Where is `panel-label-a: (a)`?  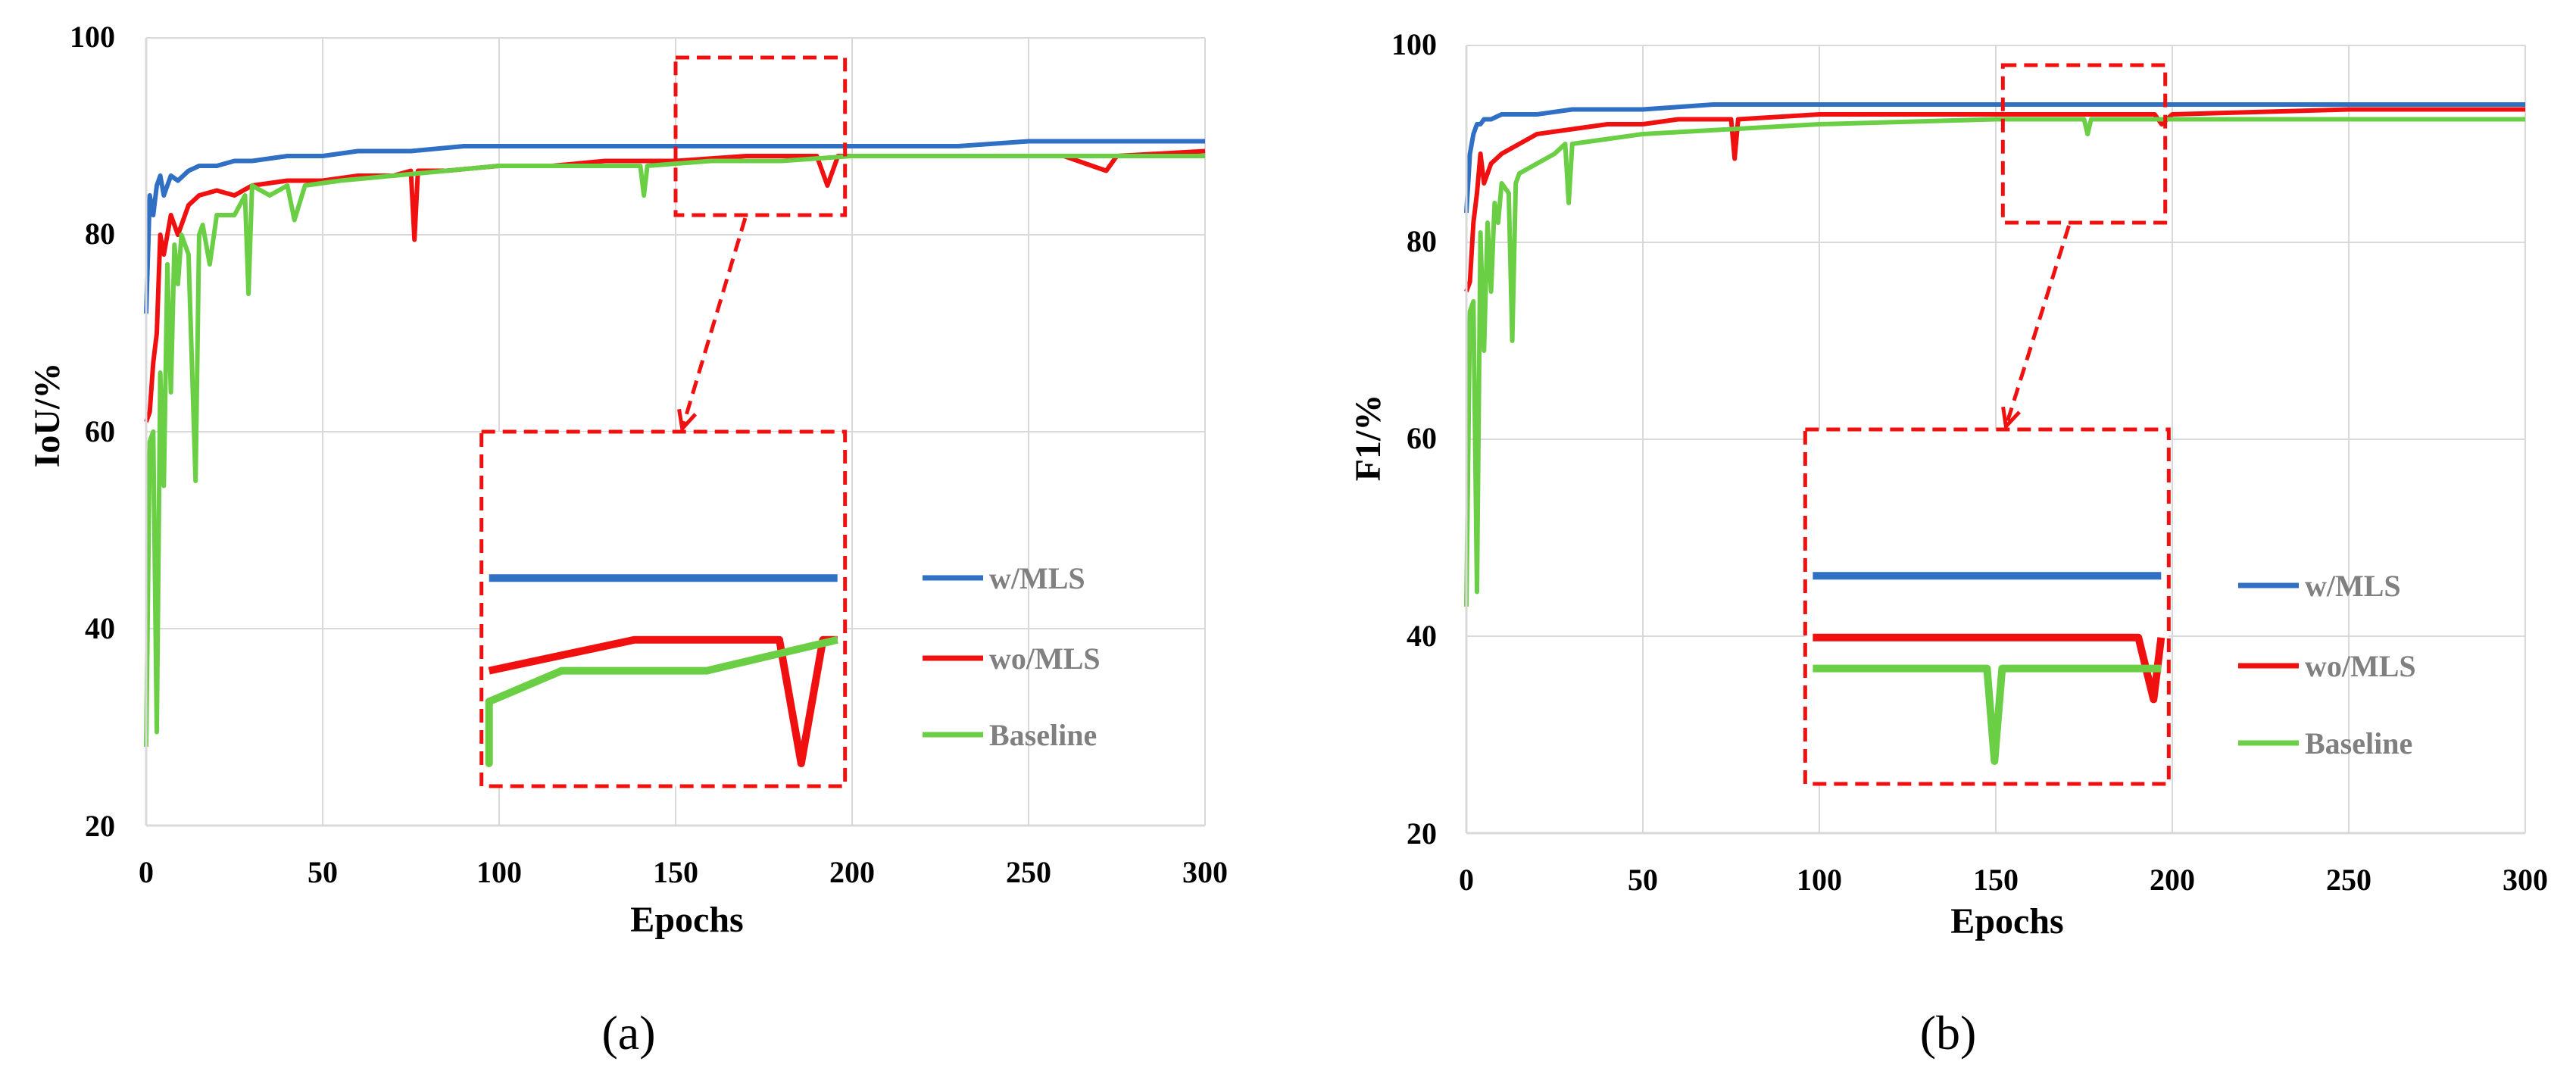
panel-label-a: (a) is located at coordinates (628, 1033).